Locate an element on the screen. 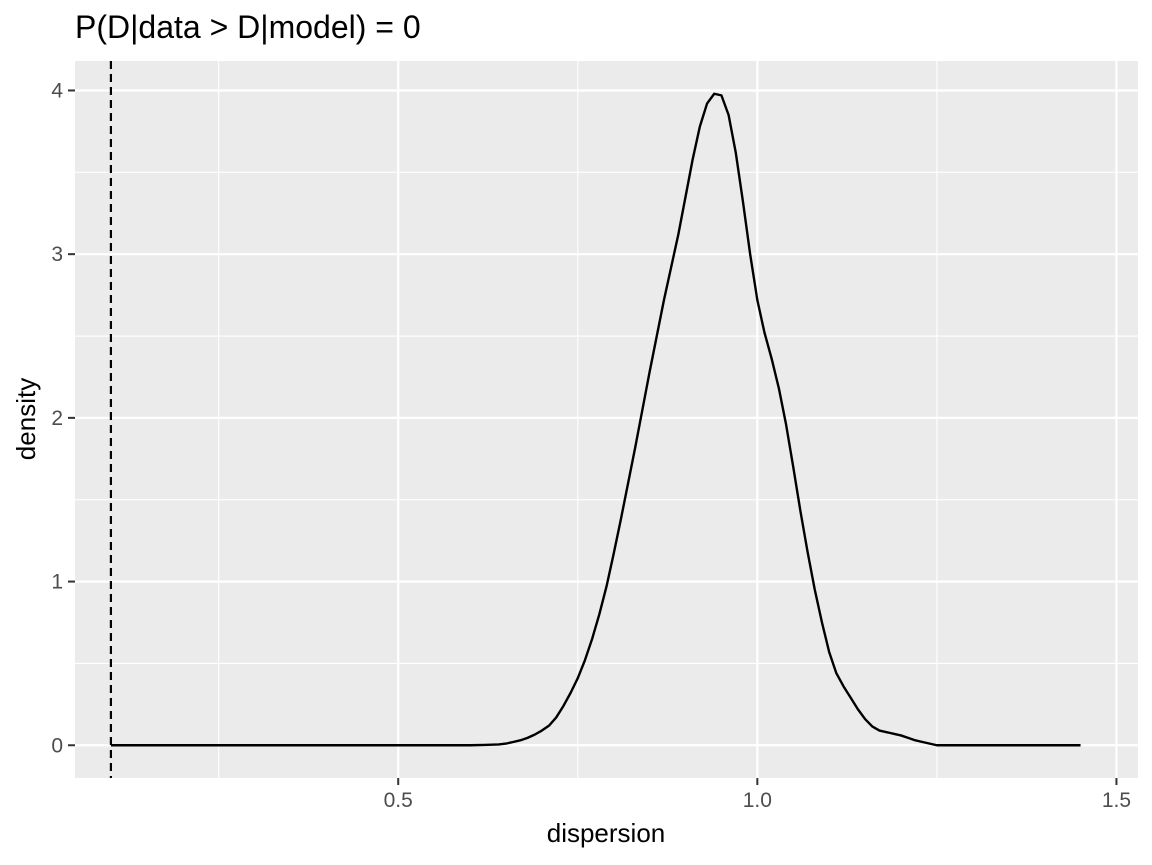 This screenshot has width=1152, height=865. y-axis: 0 1 2 3 4 is located at coordinates (63, 418).